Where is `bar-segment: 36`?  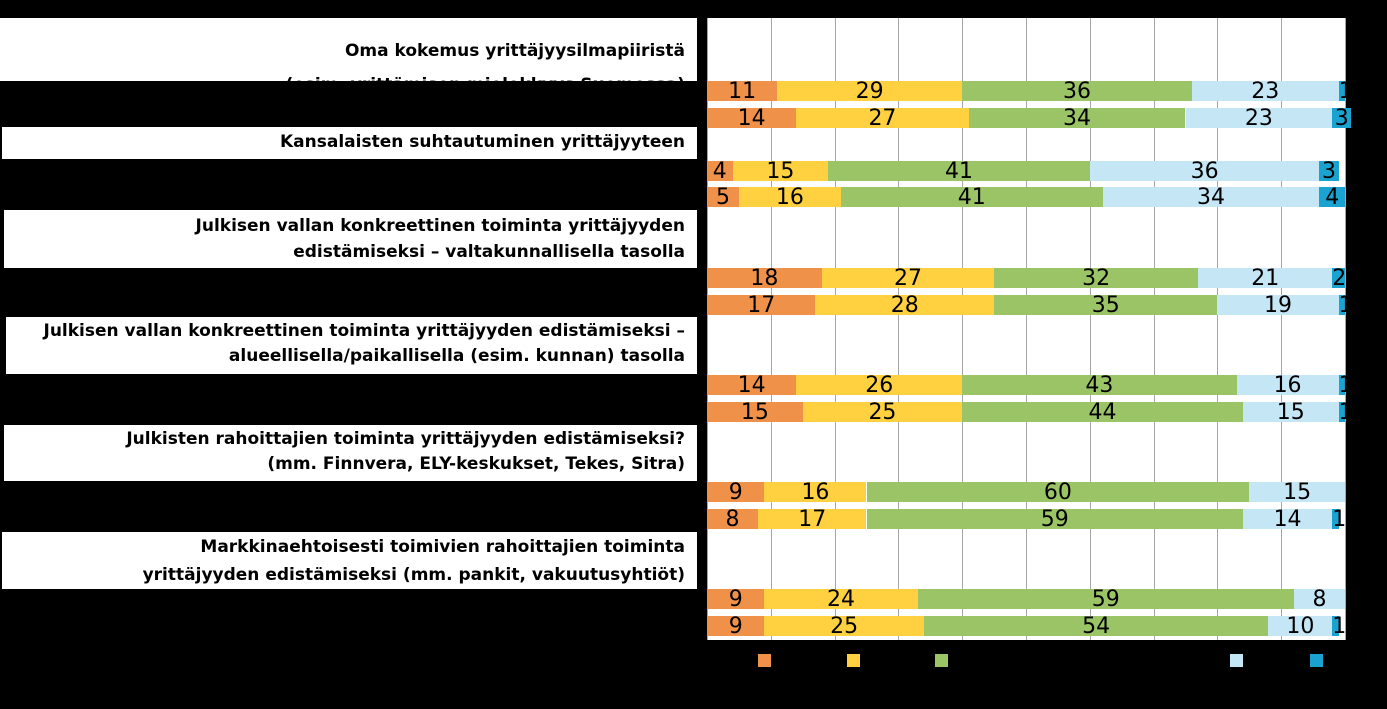
bar-segment: 36 is located at coordinates (1077, 91).